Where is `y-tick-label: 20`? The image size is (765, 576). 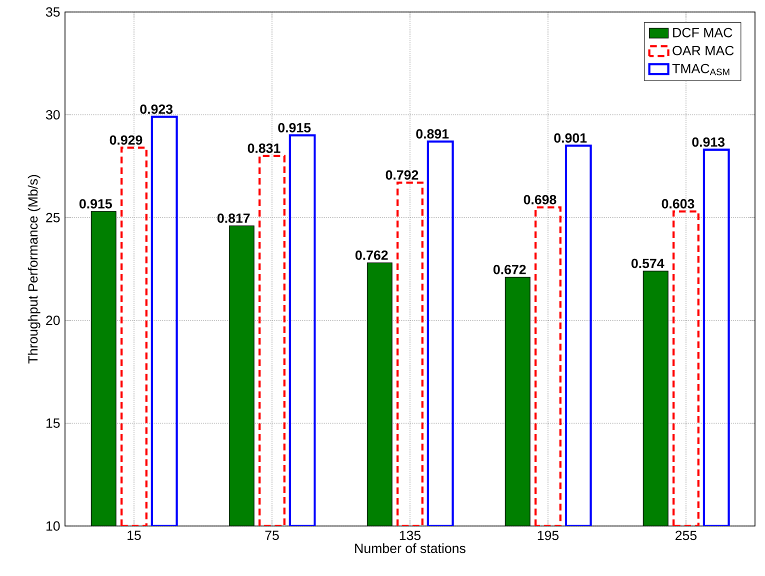
y-tick-label: 20 is located at coordinates (53, 321).